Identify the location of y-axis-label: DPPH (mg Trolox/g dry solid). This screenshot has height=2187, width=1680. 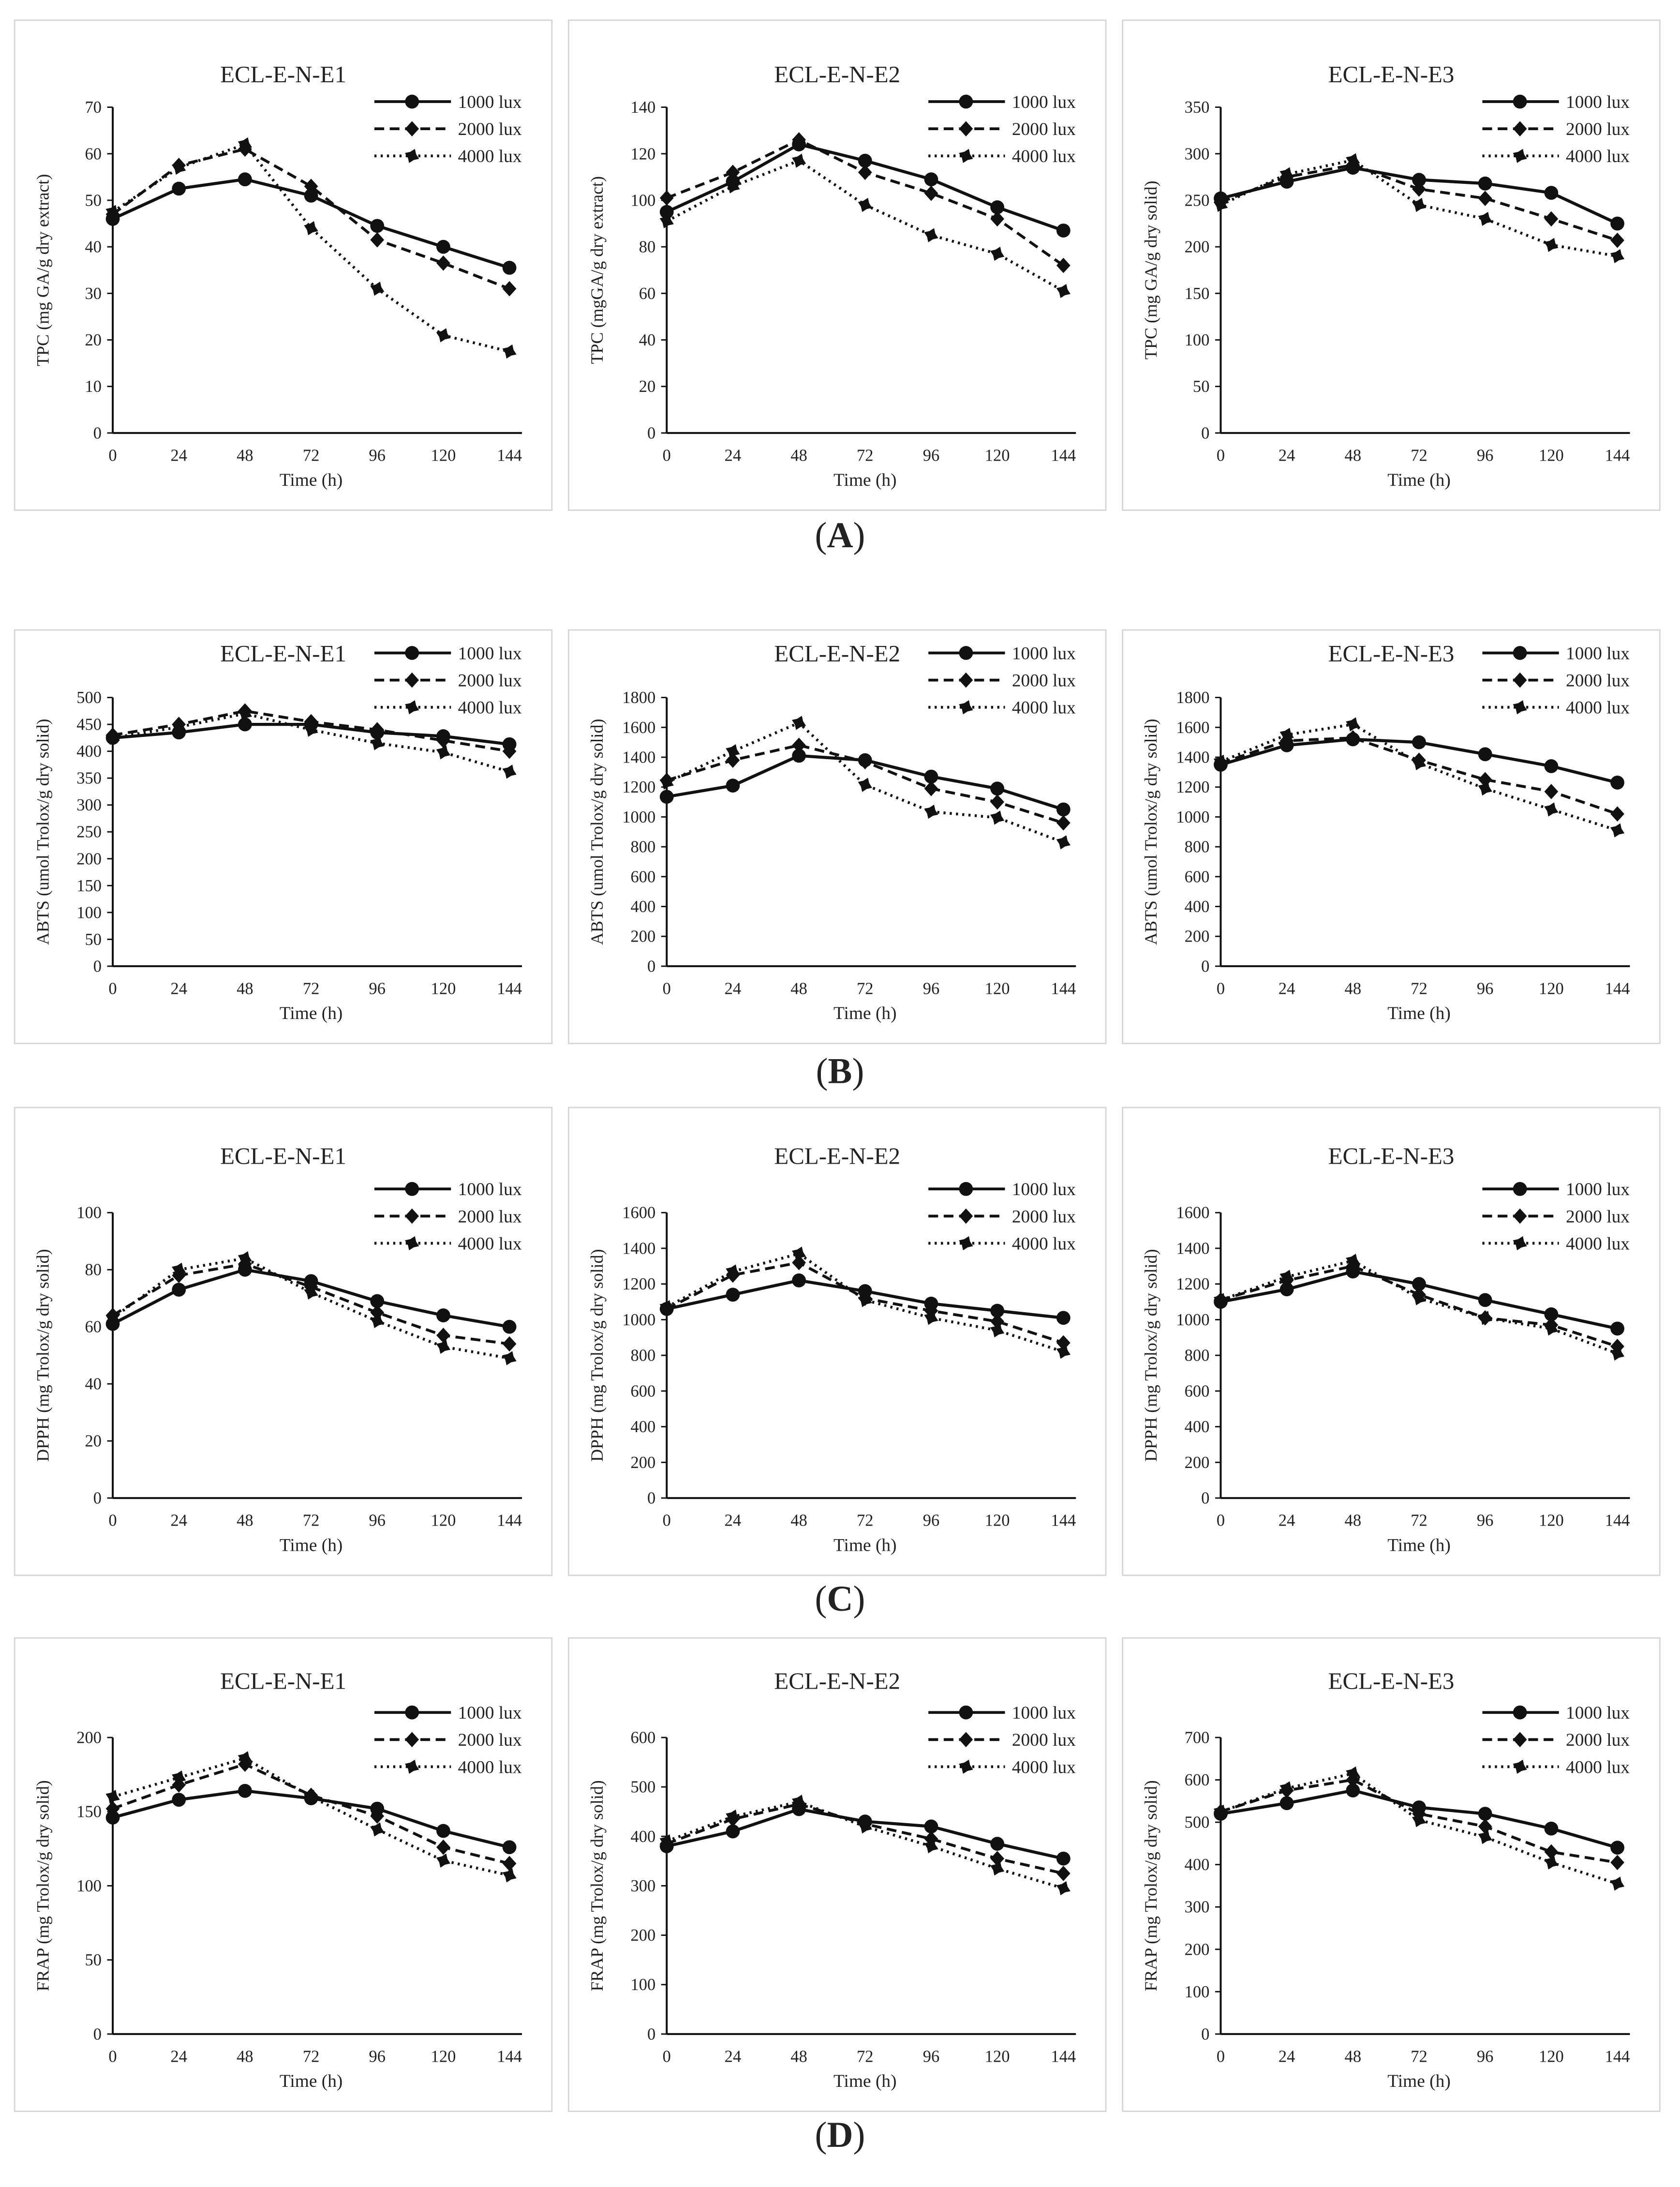
(597, 1355).